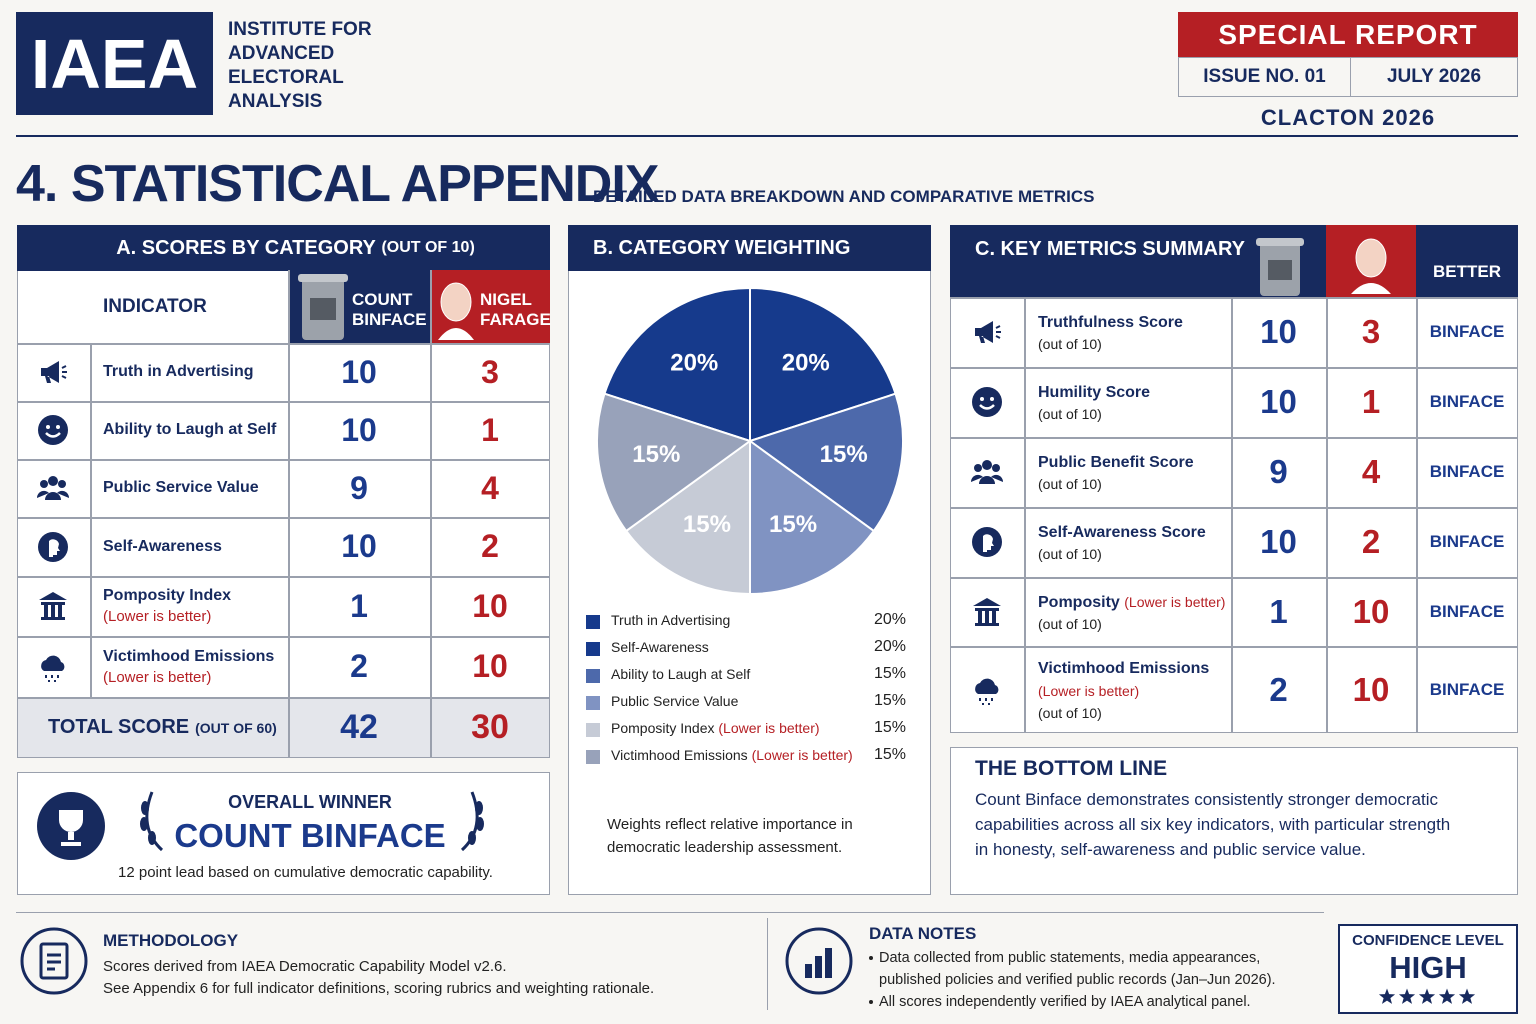 The height and width of the screenshot is (1024, 1536). What do you see at coordinates (1371, 471) in the screenshot?
I see `metric-score: 4` at bounding box center [1371, 471].